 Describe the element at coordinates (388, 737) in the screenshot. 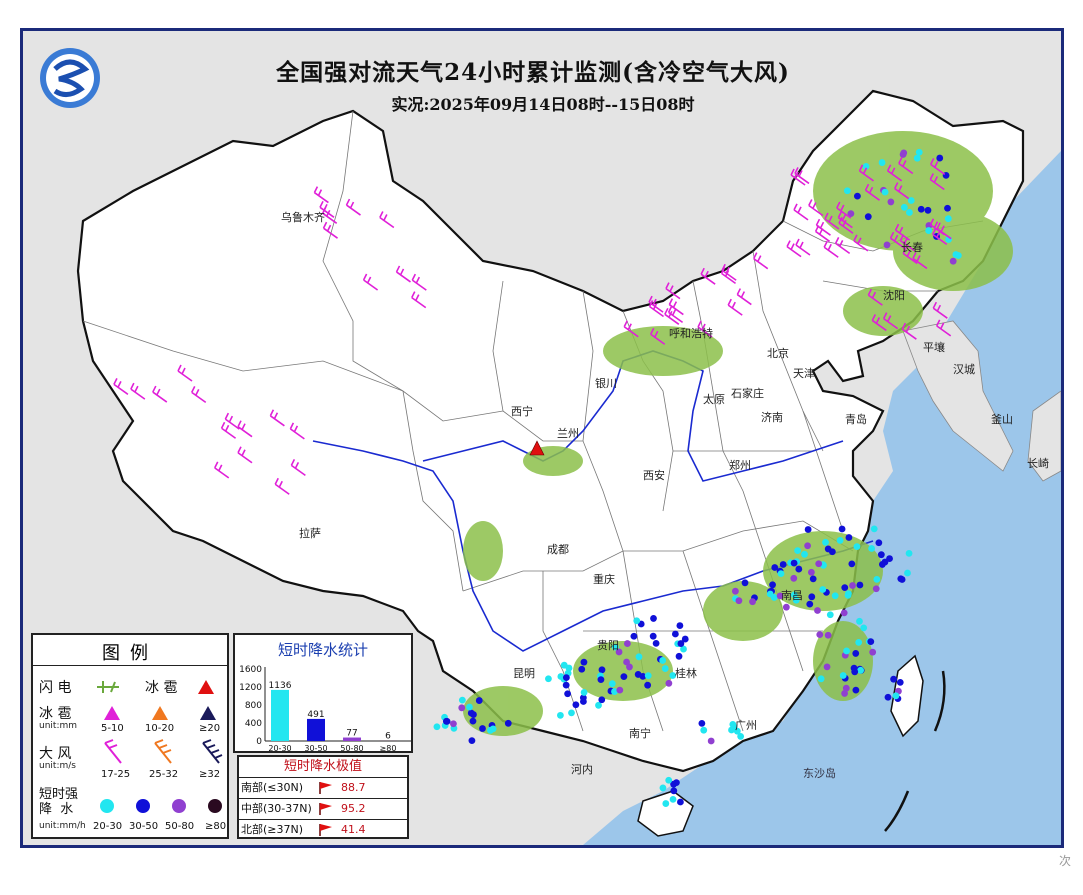

I see `stats-bar-label: 6` at that location.